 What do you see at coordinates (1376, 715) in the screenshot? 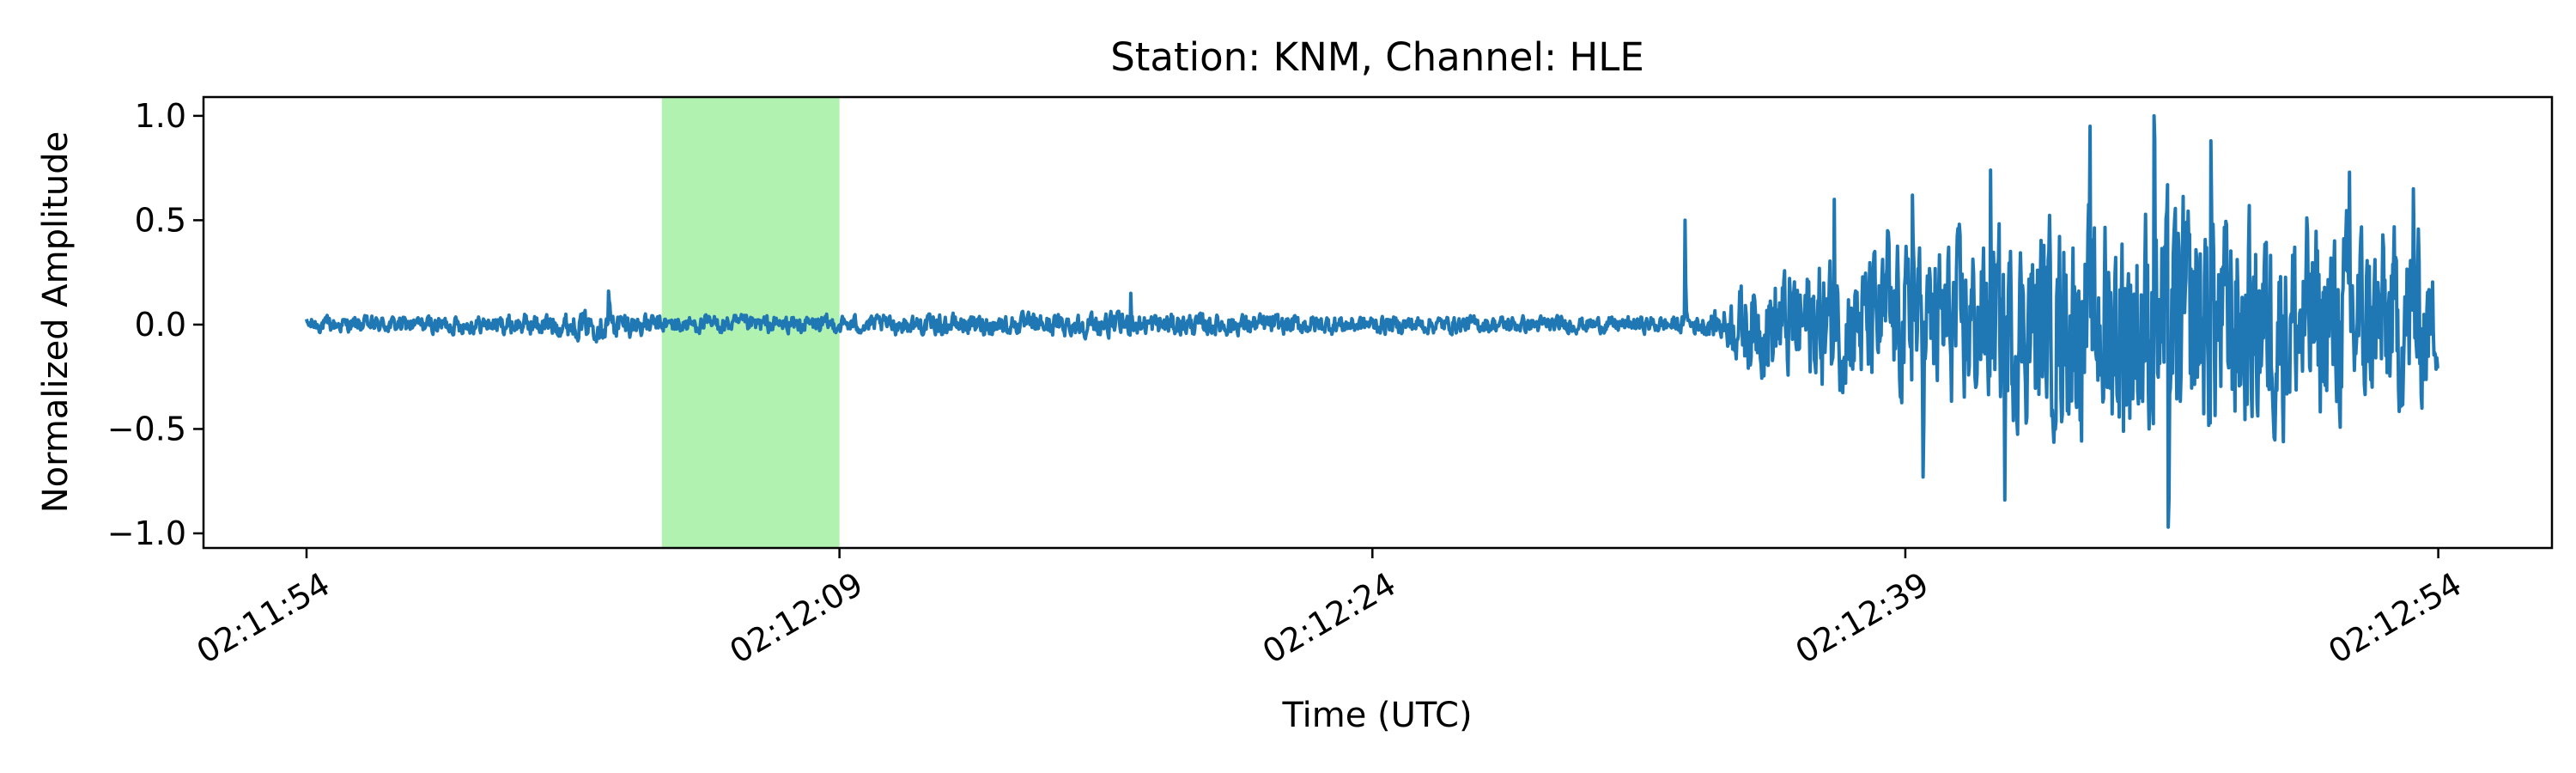
I see `x-axis-label: Time (UTC)` at bounding box center [1376, 715].